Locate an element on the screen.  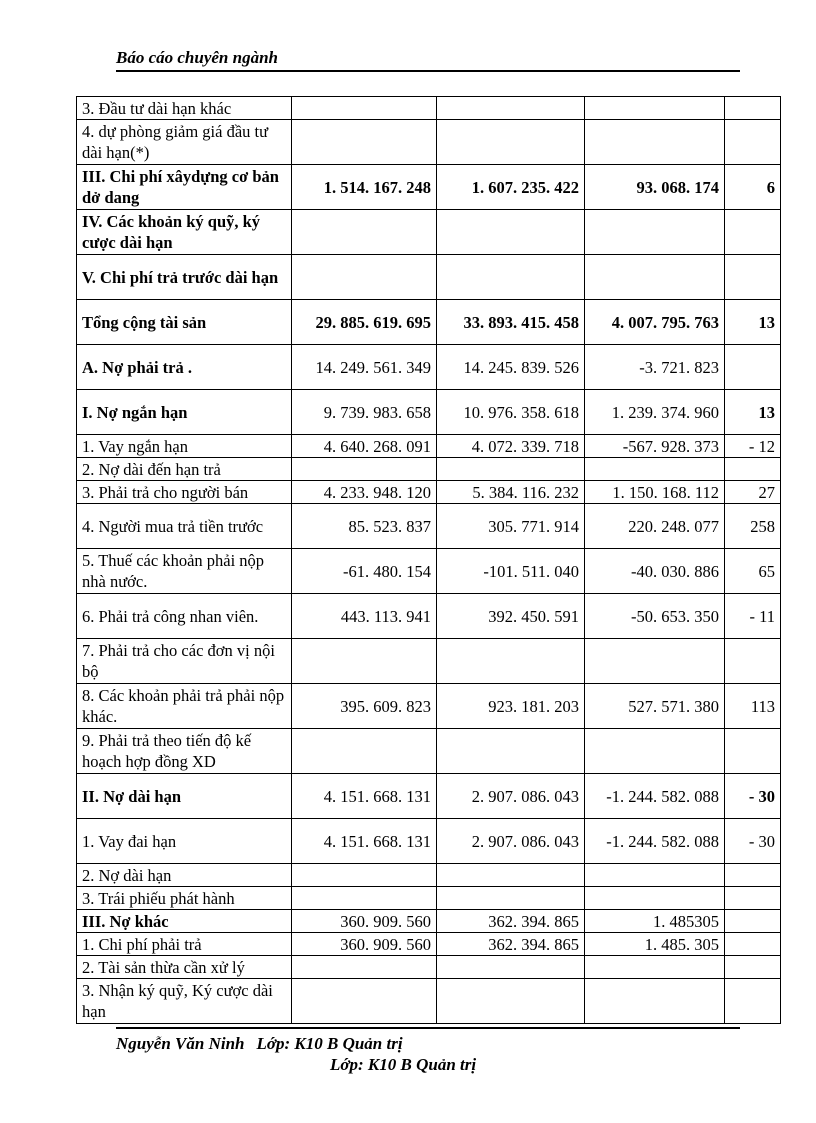
value-cell: 258 is located at coordinates (752, 526).